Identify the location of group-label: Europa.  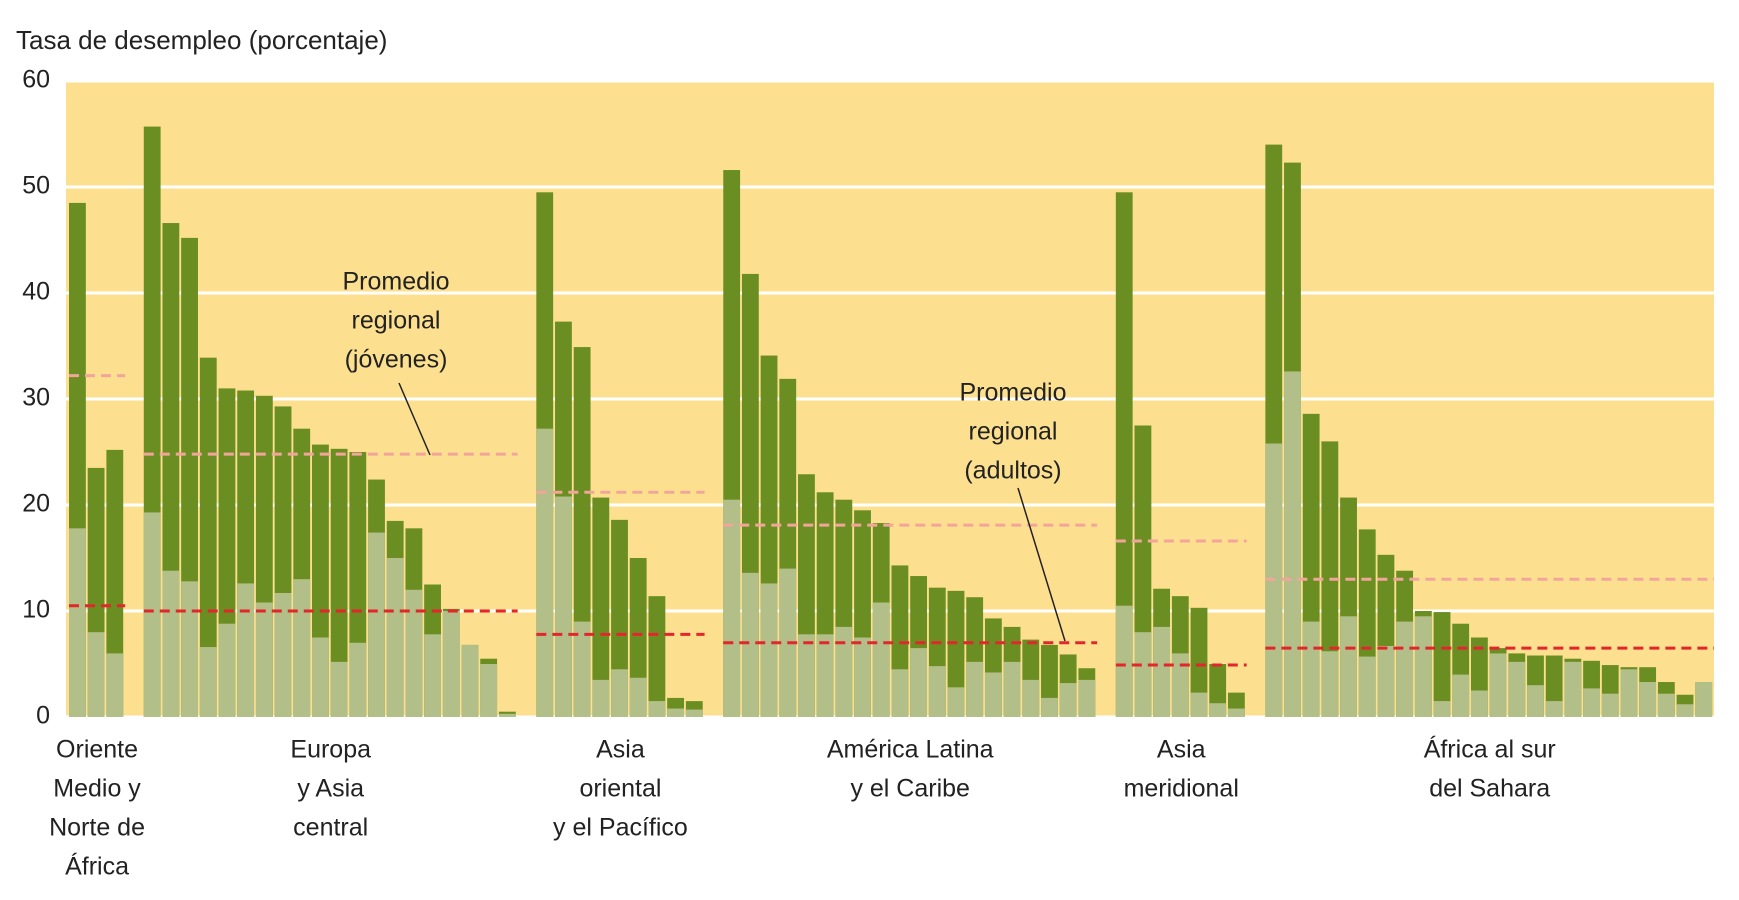
(330, 750).